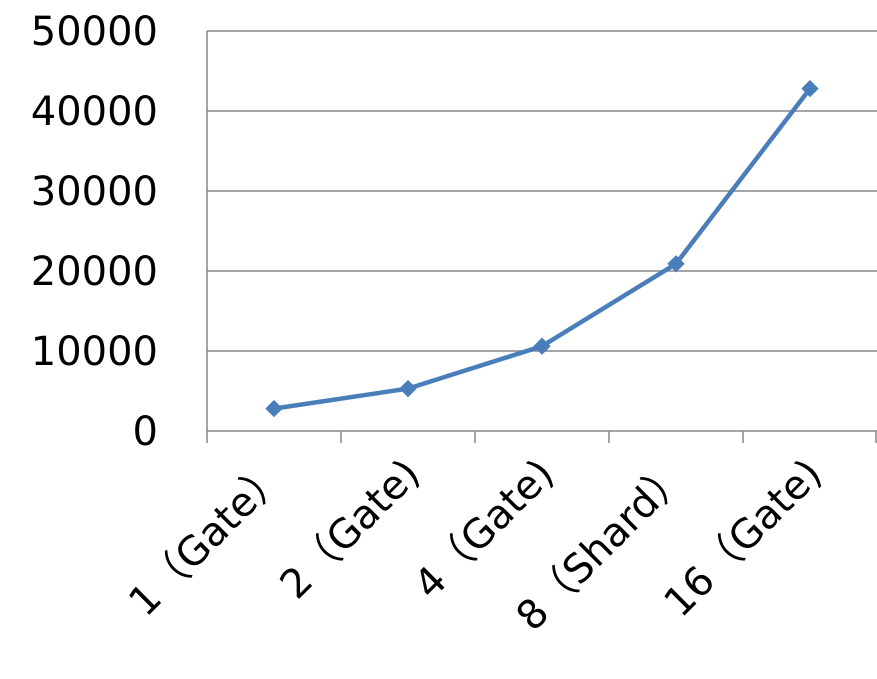 Image resolution: width=877 pixels, height=679 pixels. I want to click on y-tick-label: 50000, so click(94, 32).